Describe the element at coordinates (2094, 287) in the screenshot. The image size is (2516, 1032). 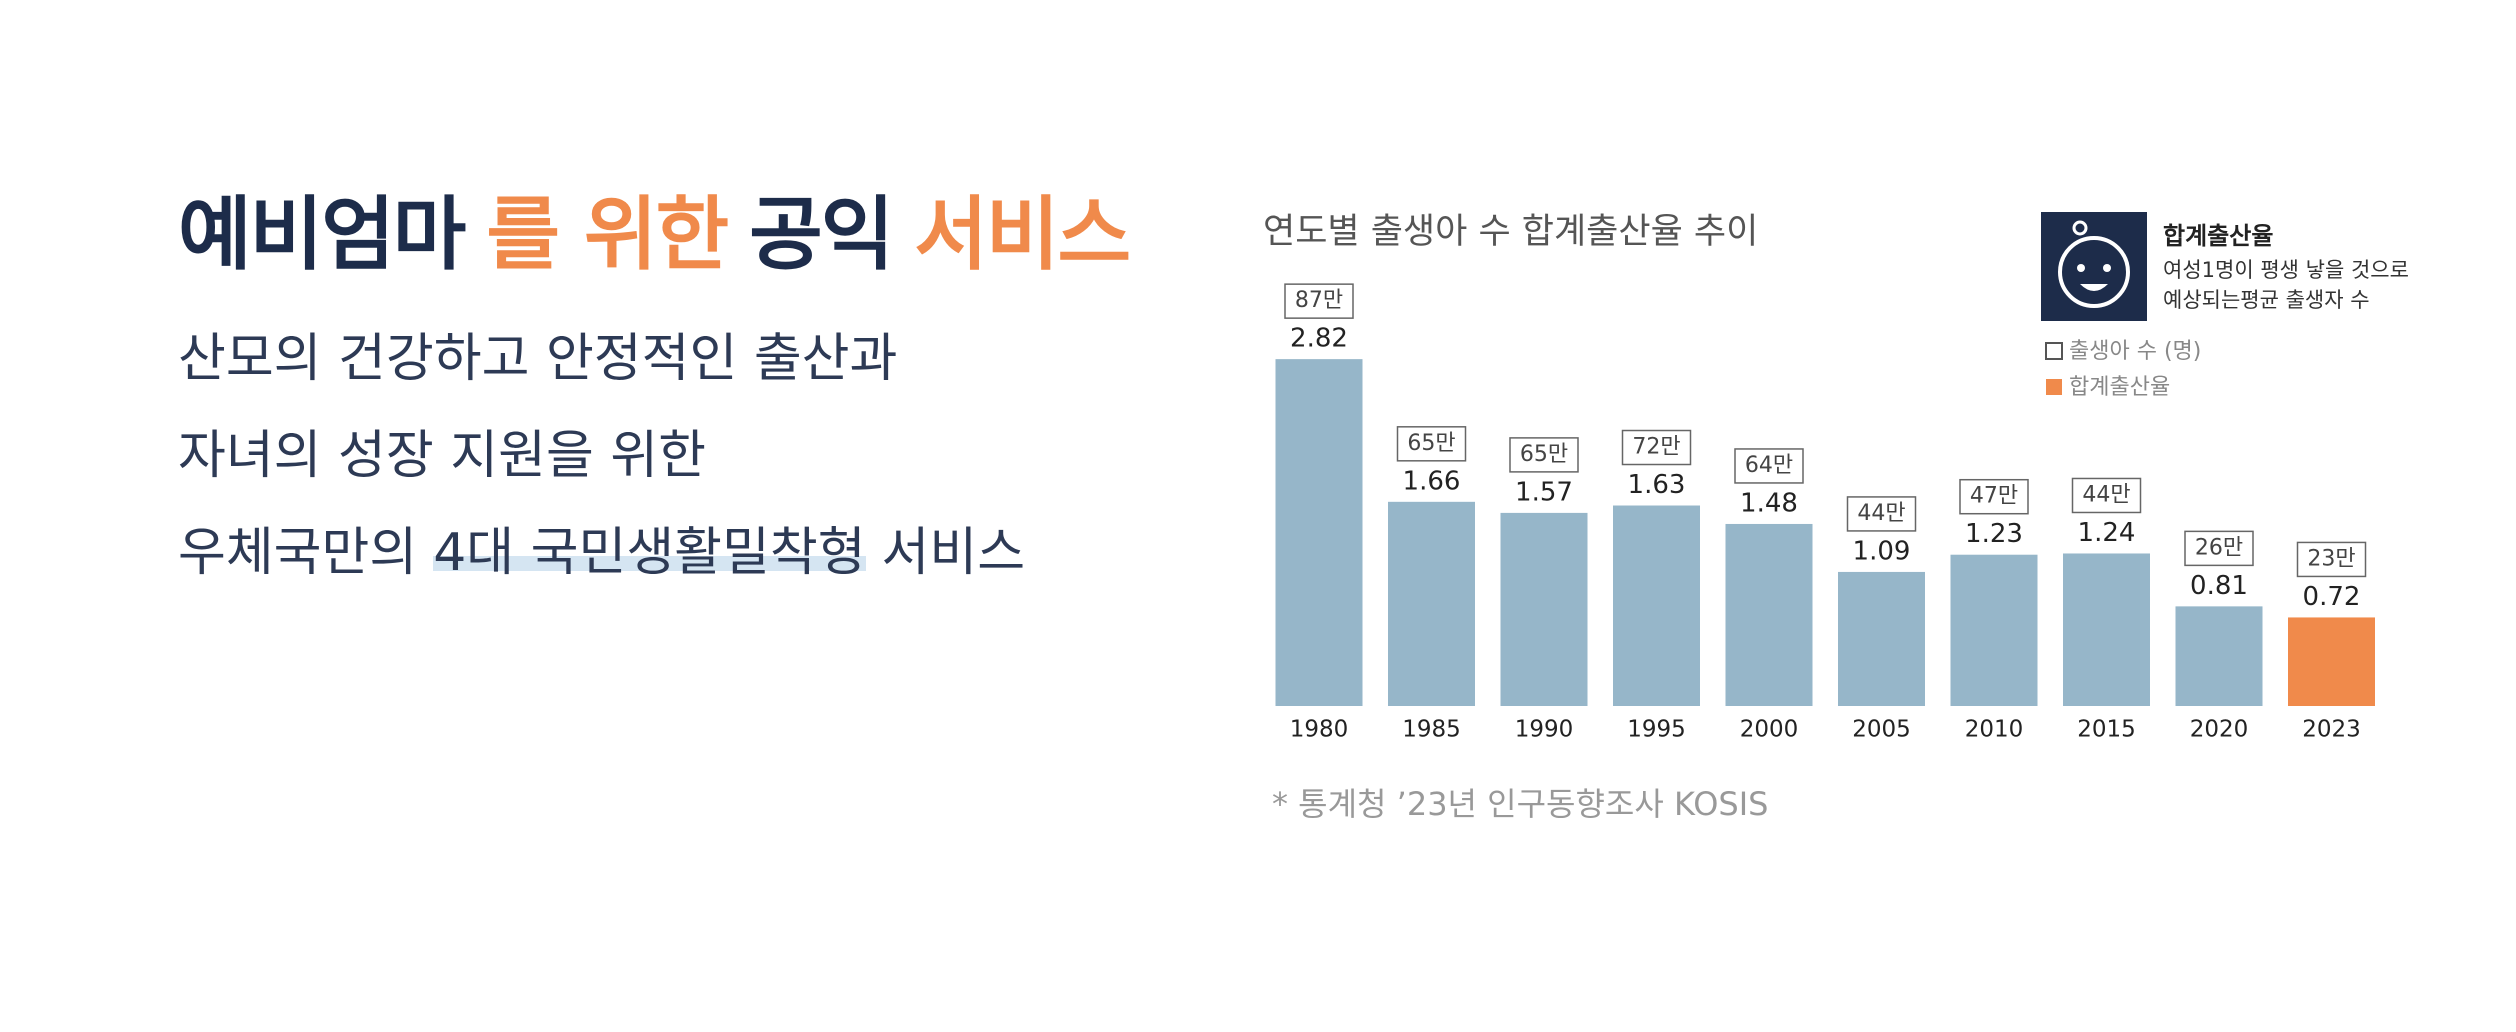
I see `icon-mouth` at that location.